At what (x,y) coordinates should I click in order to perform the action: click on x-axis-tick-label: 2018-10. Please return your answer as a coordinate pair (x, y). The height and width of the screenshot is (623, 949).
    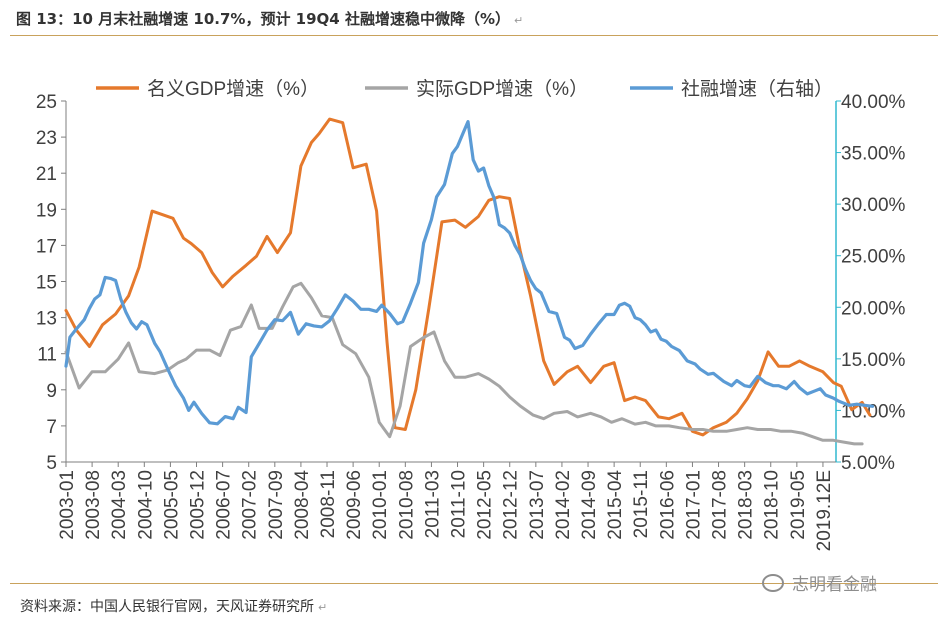
    Looking at the image, I should click on (772, 505).